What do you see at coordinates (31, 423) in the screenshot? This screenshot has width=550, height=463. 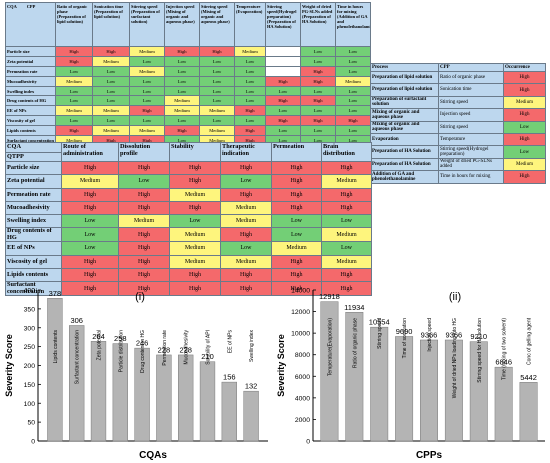 I see `y-tick-label: 50` at bounding box center [31, 423].